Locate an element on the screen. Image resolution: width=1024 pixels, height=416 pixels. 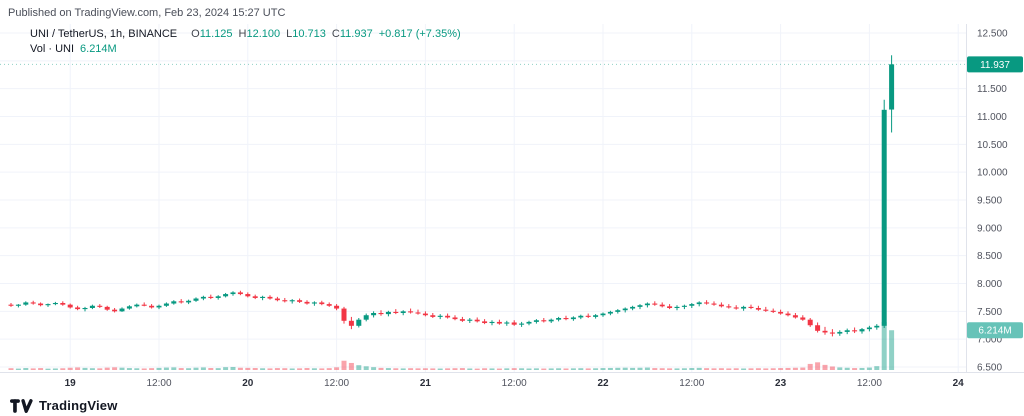
price-tick-label: 11.000 is located at coordinates (992, 117).